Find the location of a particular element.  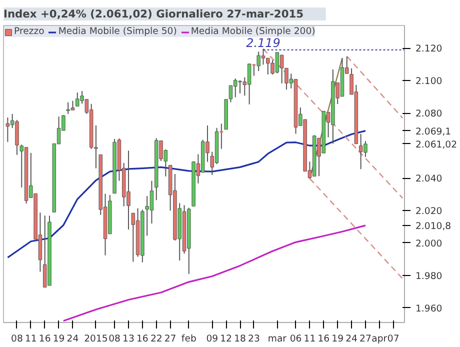

y-tick-label: 1.960 is located at coordinates (429, 308).